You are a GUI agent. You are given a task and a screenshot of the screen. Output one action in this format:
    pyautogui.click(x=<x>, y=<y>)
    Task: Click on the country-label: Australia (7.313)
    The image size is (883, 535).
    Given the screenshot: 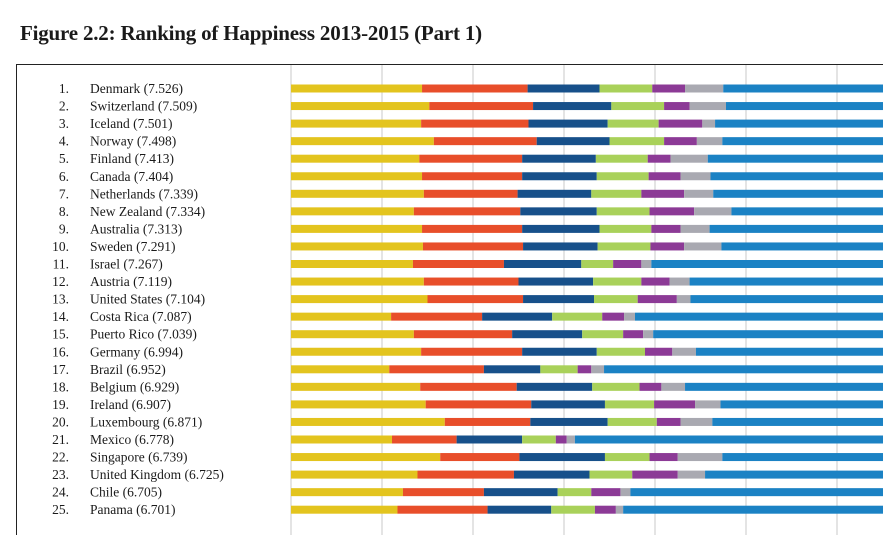 What is the action you would take?
    pyautogui.click(x=136, y=228)
    